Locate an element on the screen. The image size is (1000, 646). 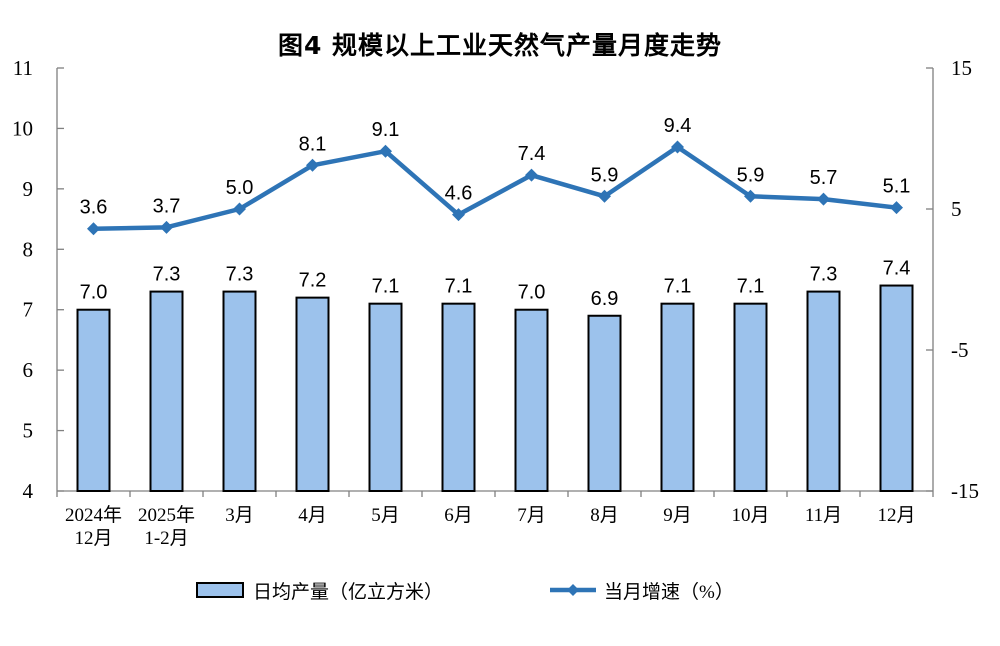
left-axis-tick-label: 7 is located at coordinates (28, 310).